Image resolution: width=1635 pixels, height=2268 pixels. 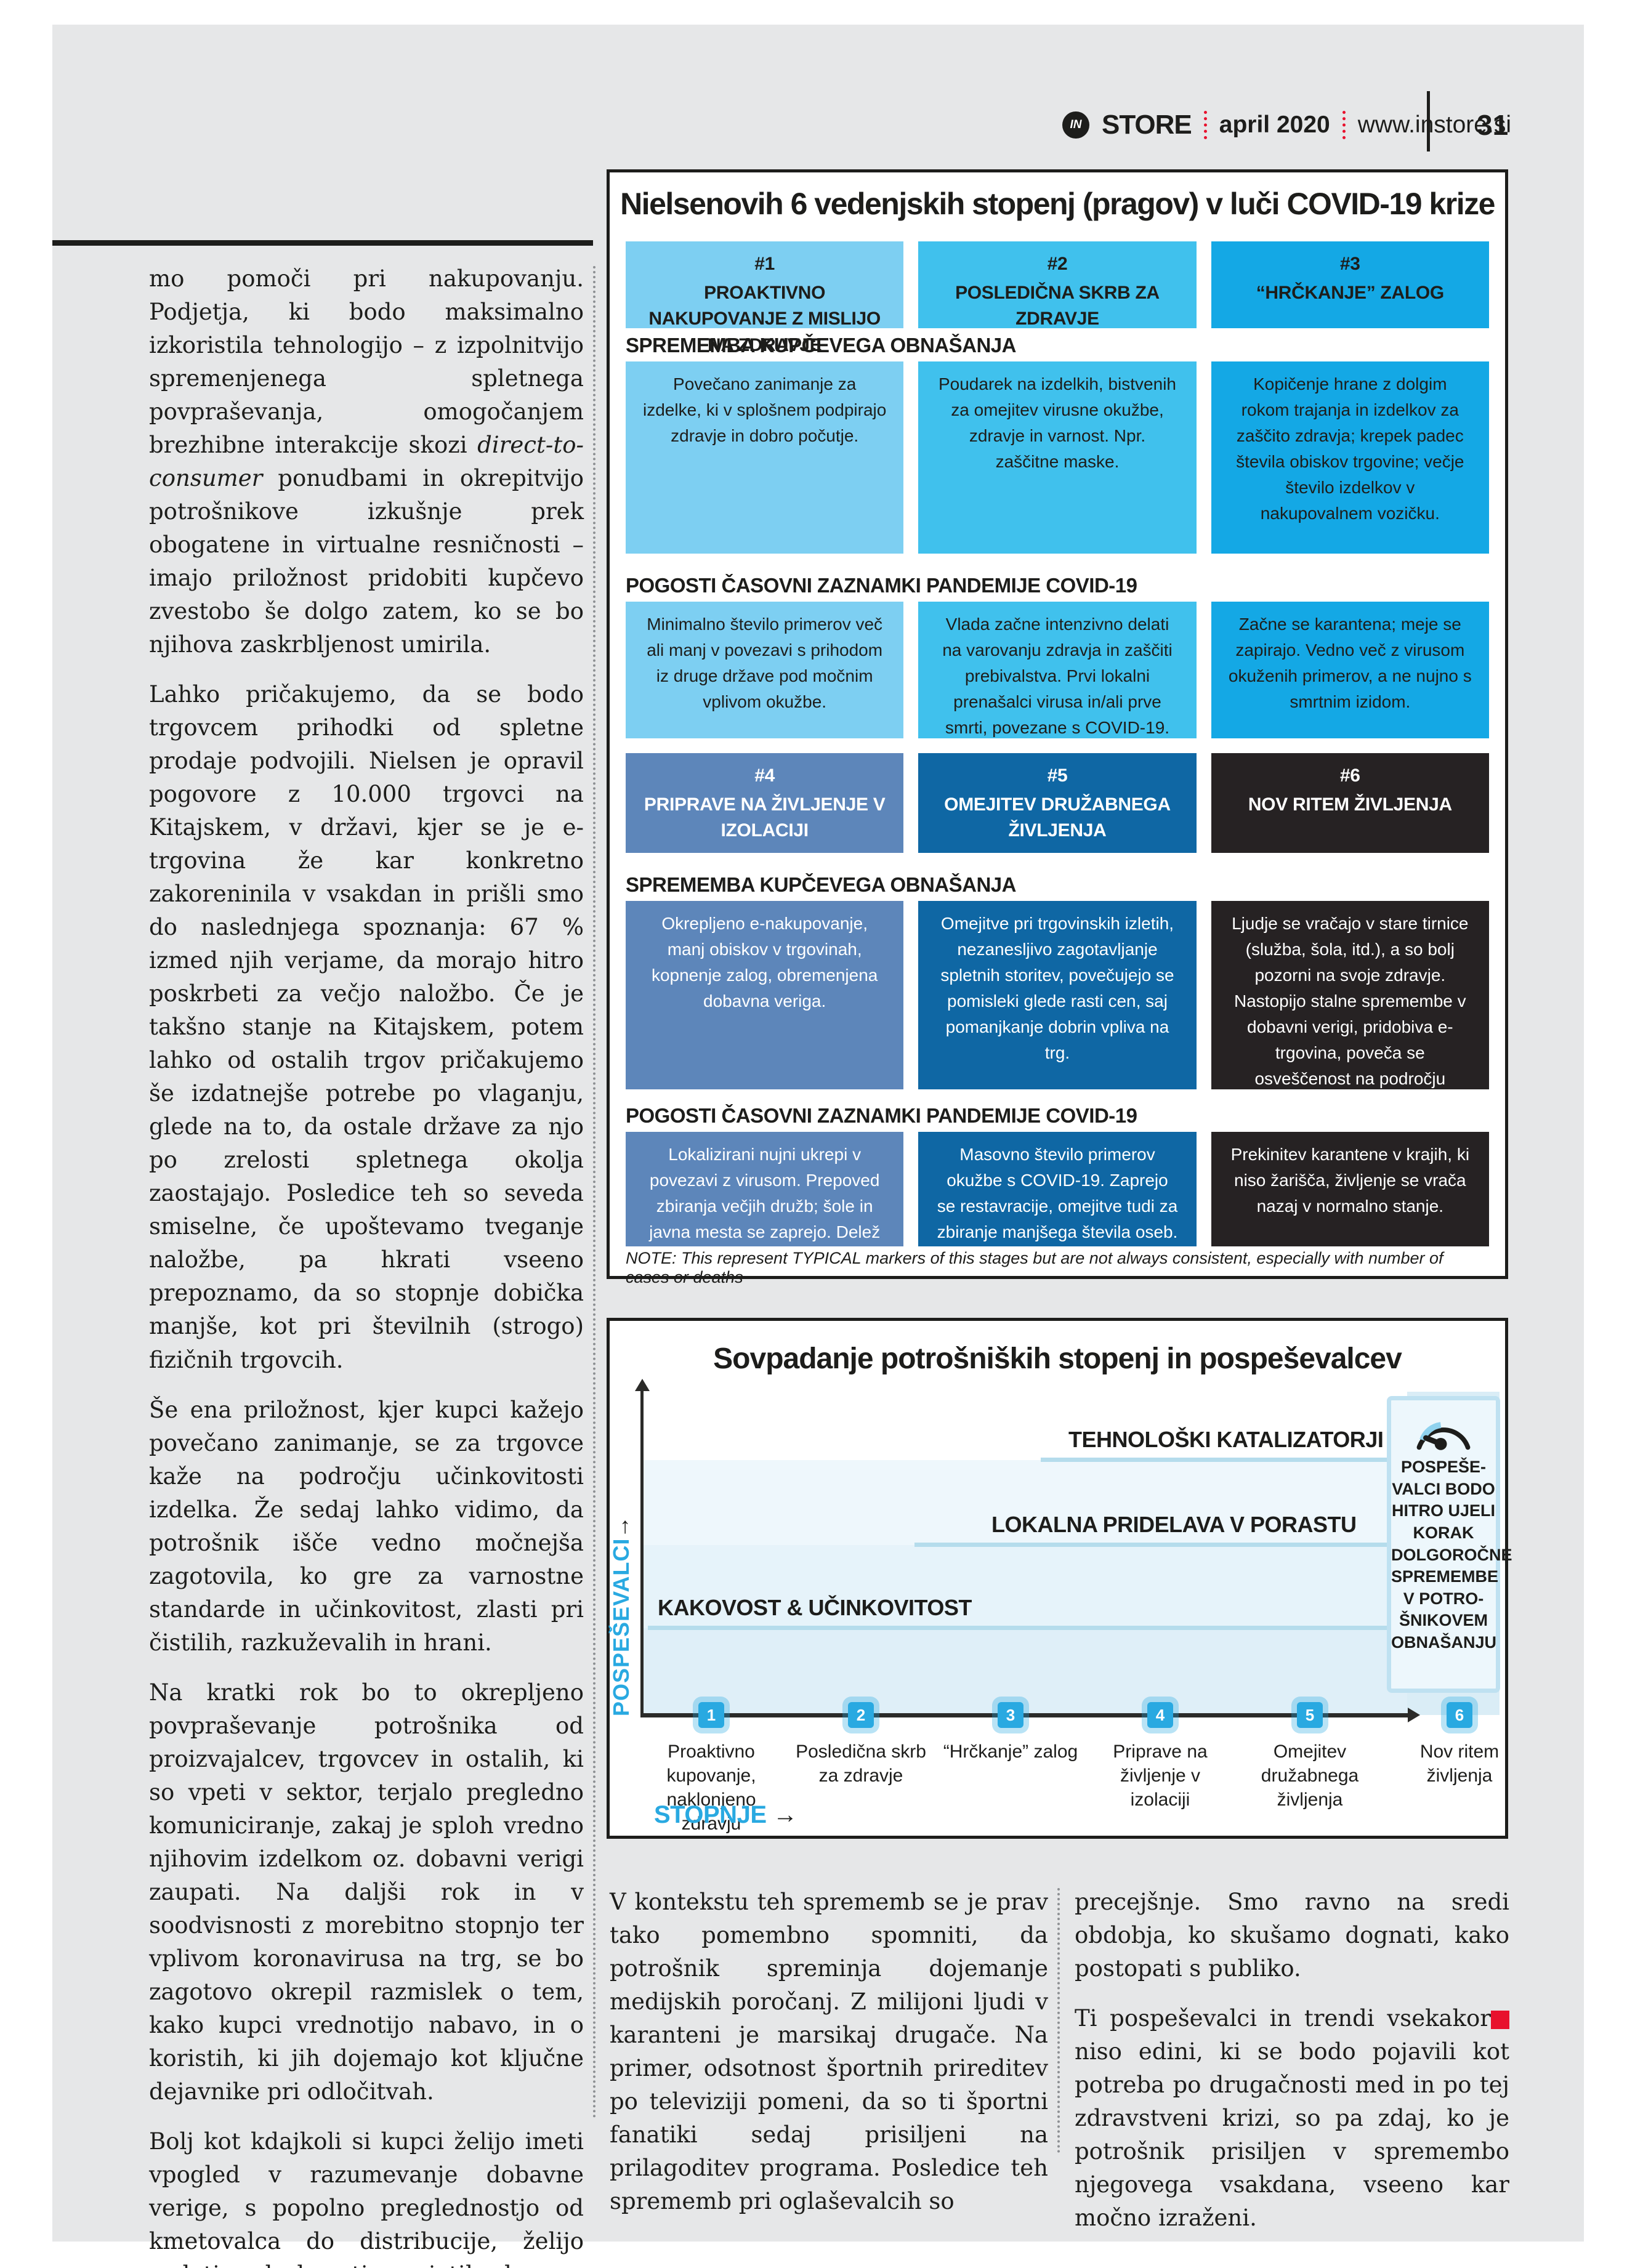 What do you see at coordinates (1434, 125) in the screenshot?
I see `website-link: www.instore.si` at bounding box center [1434, 125].